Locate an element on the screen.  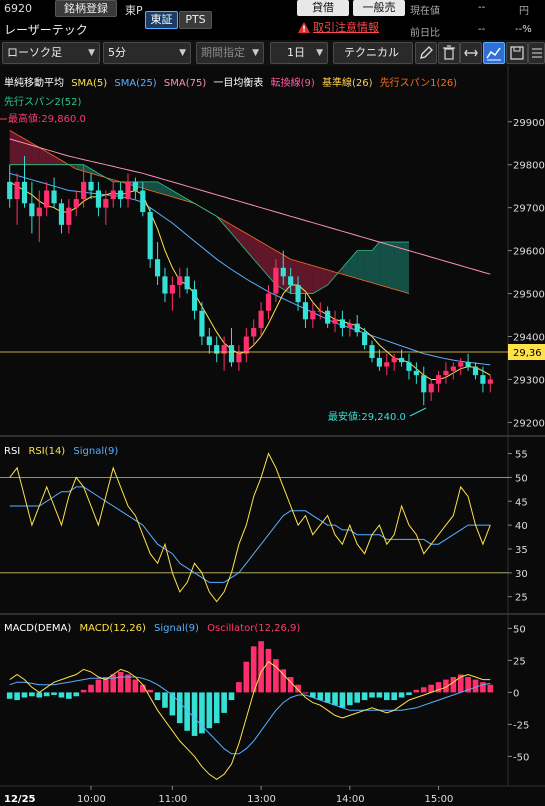
macd-legend-osc: Oscillator(12,26,9) is located at coordinates (253, 628).